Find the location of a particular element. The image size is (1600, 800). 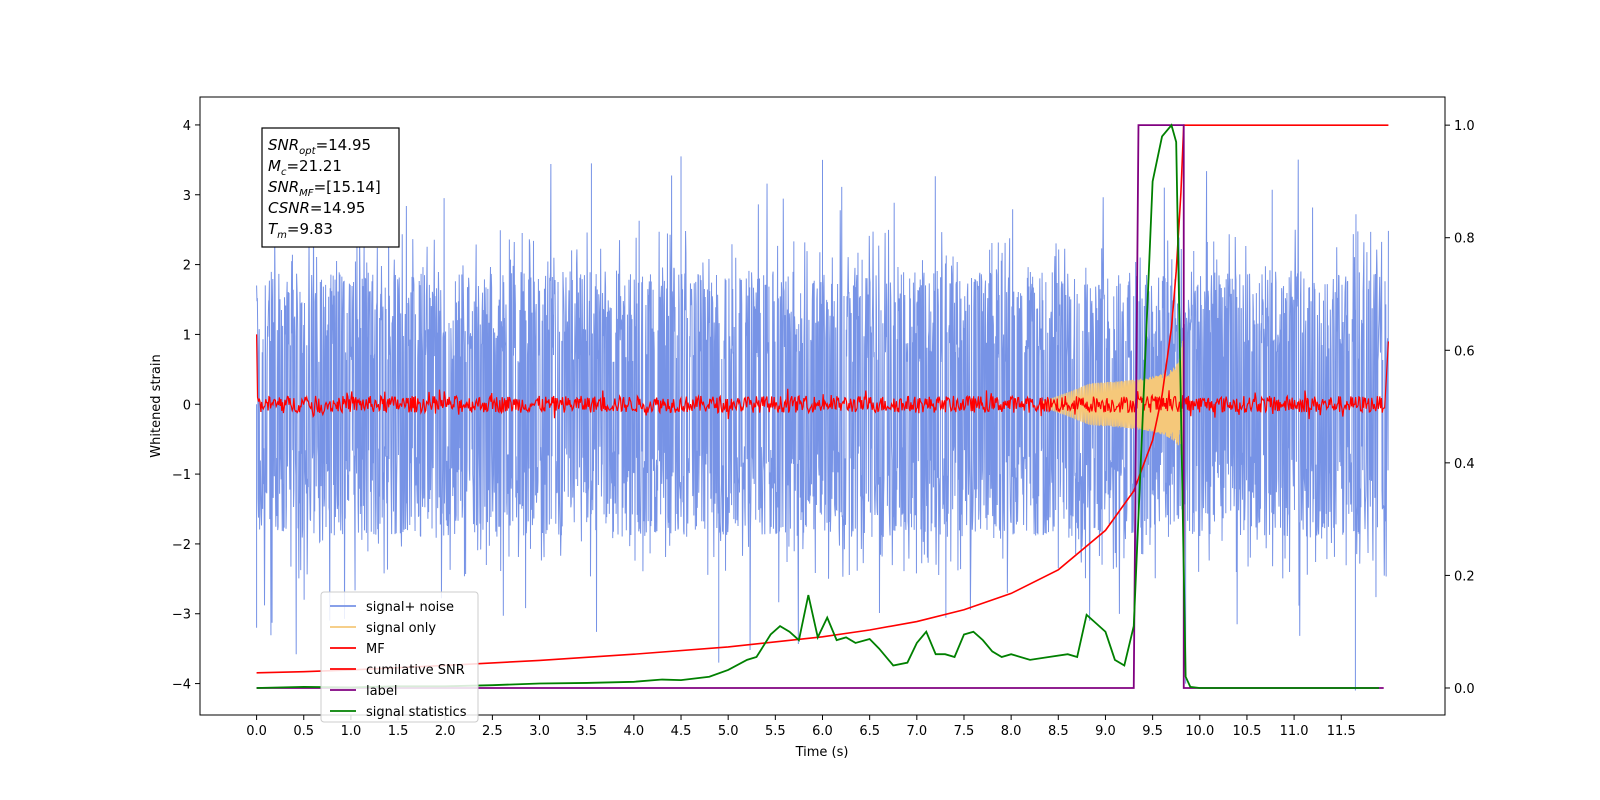

annotation-line: Tm=9.83 is located at coordinates (300, 230).